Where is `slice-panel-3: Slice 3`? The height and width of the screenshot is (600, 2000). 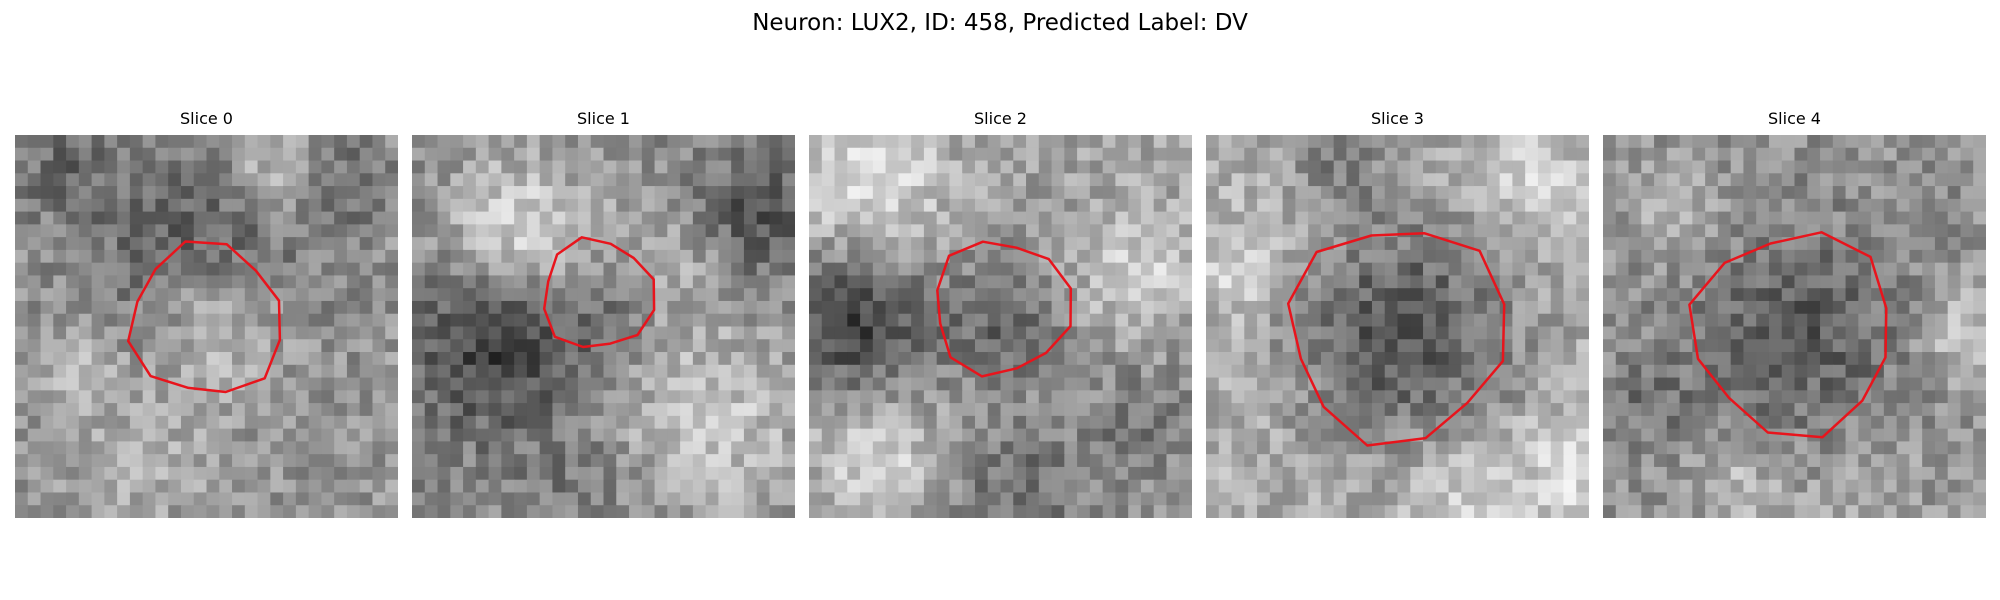
slice-panel-3: Slice 3 is located at coordinates (1397, 313).